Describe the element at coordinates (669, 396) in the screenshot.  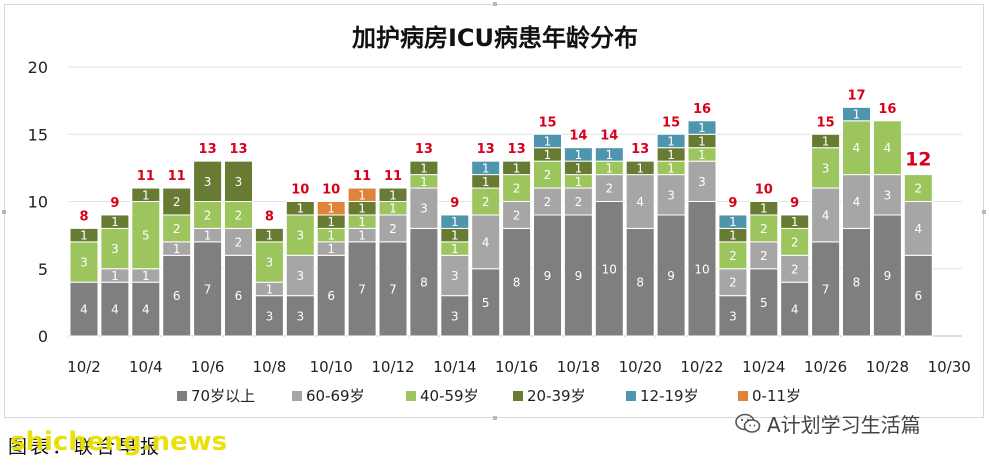
I see `legend-label: 12-19岁` at that location.